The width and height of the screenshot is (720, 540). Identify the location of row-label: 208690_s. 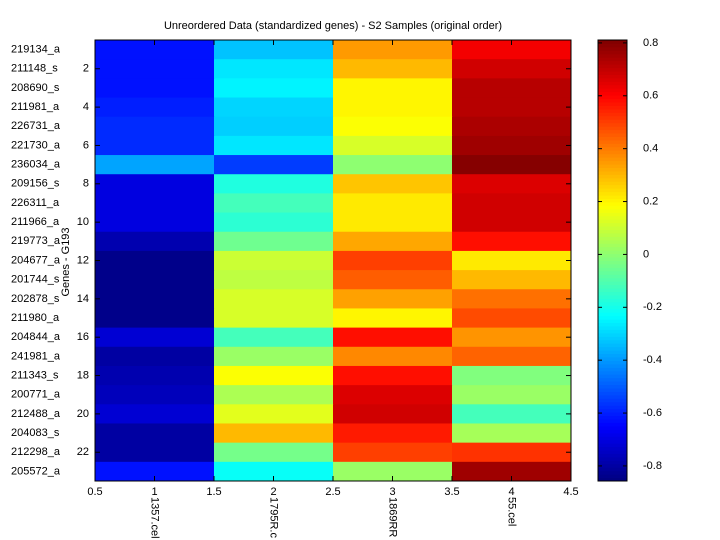
(35, 88).